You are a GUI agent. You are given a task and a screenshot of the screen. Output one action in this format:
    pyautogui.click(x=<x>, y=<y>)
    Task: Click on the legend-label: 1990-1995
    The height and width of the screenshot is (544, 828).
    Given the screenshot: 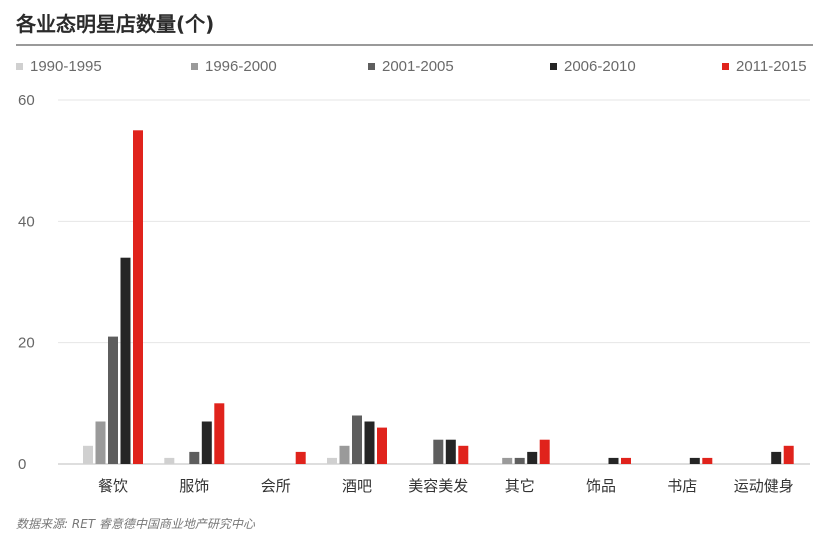 What is the action you would take?
    pyautogui.click(x=66, y=66)
    